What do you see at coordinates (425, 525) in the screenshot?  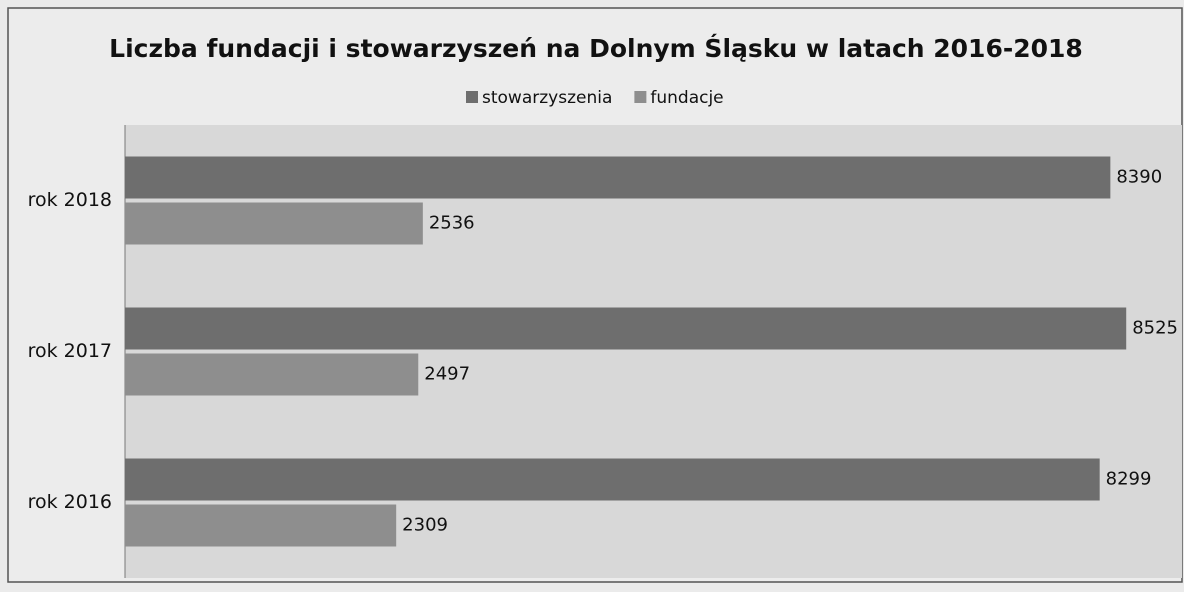 I see `data-label: 2309` at bounding box center [425, 525].